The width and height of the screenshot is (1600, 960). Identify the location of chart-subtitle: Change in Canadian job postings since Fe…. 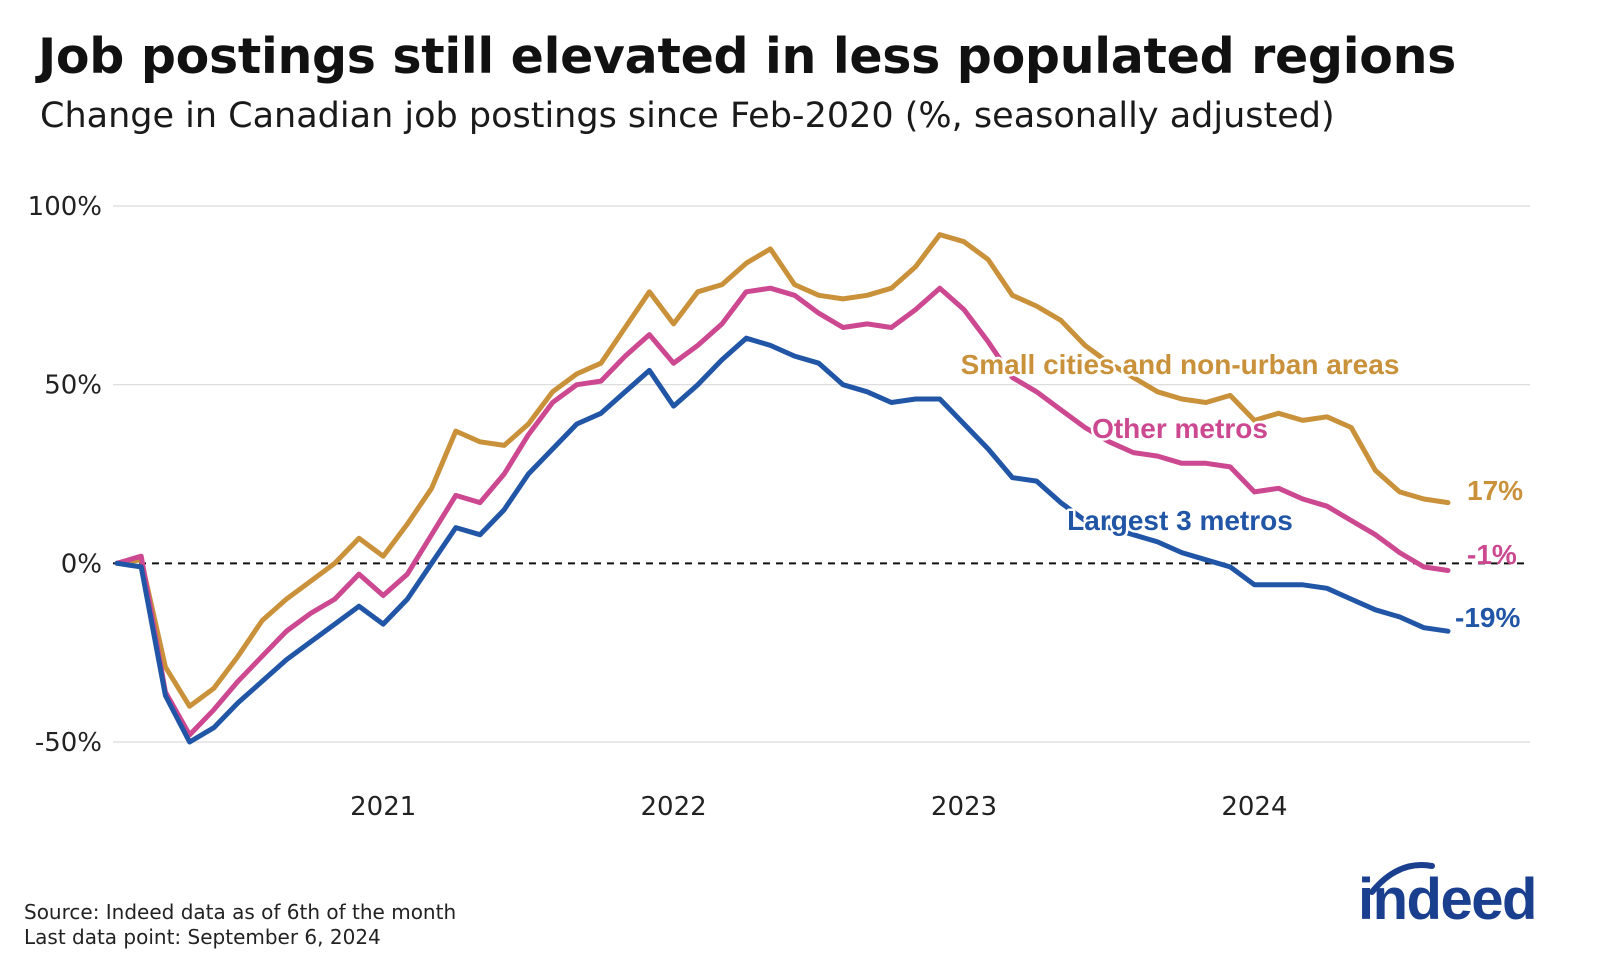
(687, 116).